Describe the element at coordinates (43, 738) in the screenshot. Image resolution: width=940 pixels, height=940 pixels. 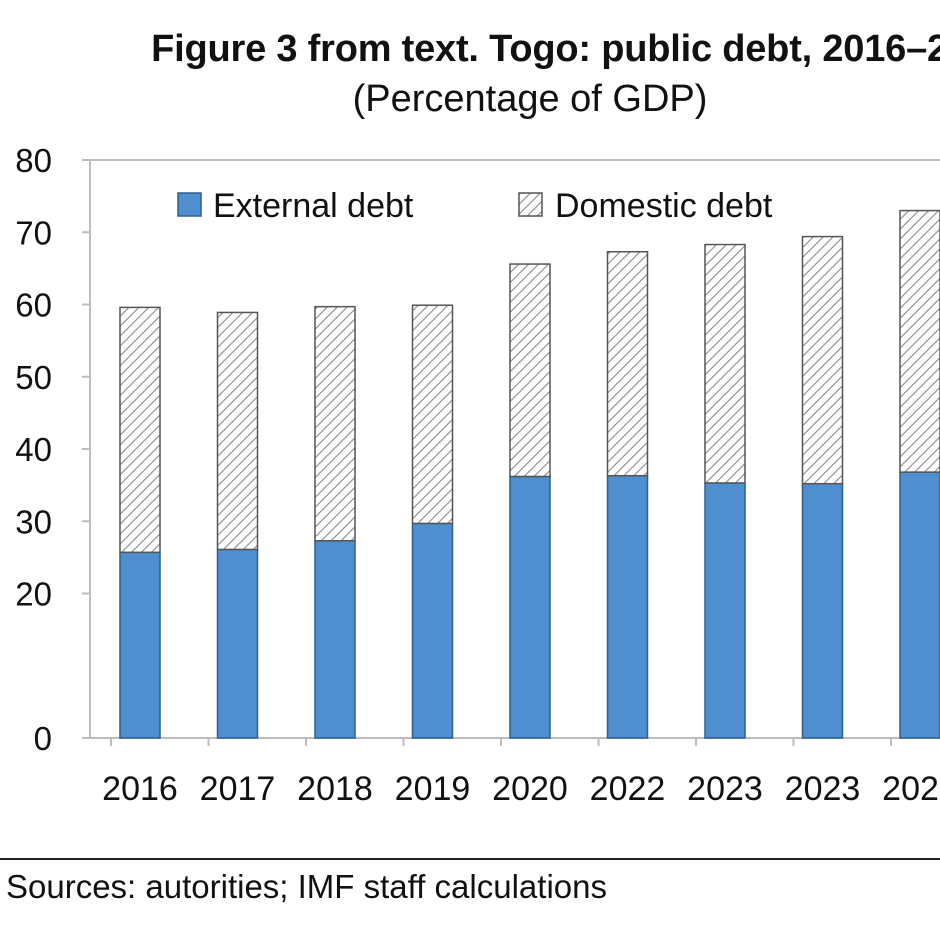
I see `y-tick-label: 0` at that location.